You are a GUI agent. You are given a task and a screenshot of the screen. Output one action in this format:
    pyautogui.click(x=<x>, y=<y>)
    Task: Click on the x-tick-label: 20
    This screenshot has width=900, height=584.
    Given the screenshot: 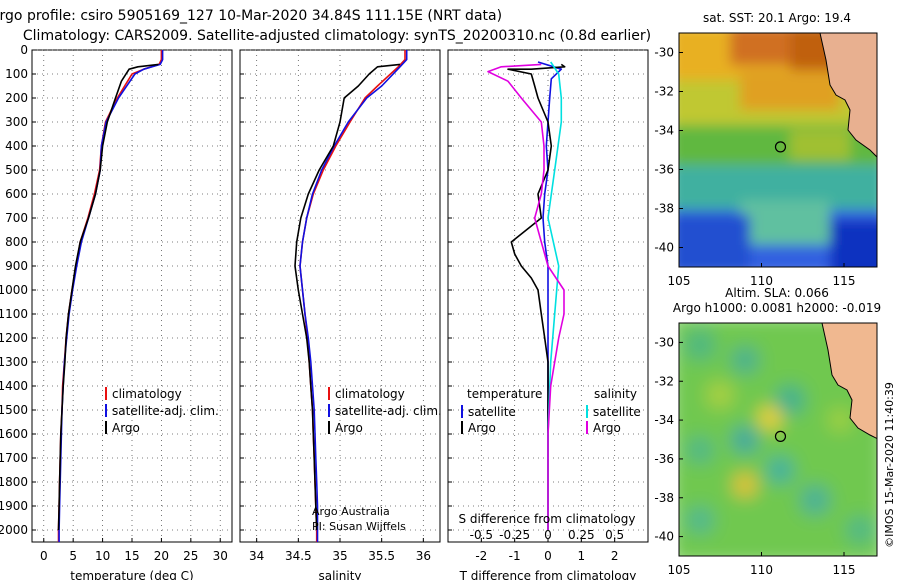 What is the action you would take?
    pyautogui.click(x=161, y=556)
    